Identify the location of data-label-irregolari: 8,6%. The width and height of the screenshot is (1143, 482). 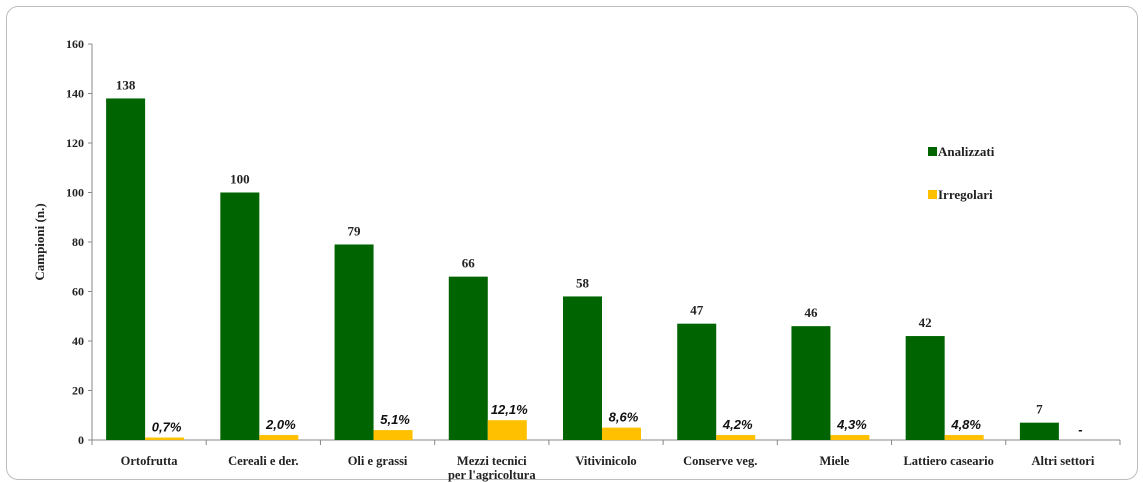
(624, 417).